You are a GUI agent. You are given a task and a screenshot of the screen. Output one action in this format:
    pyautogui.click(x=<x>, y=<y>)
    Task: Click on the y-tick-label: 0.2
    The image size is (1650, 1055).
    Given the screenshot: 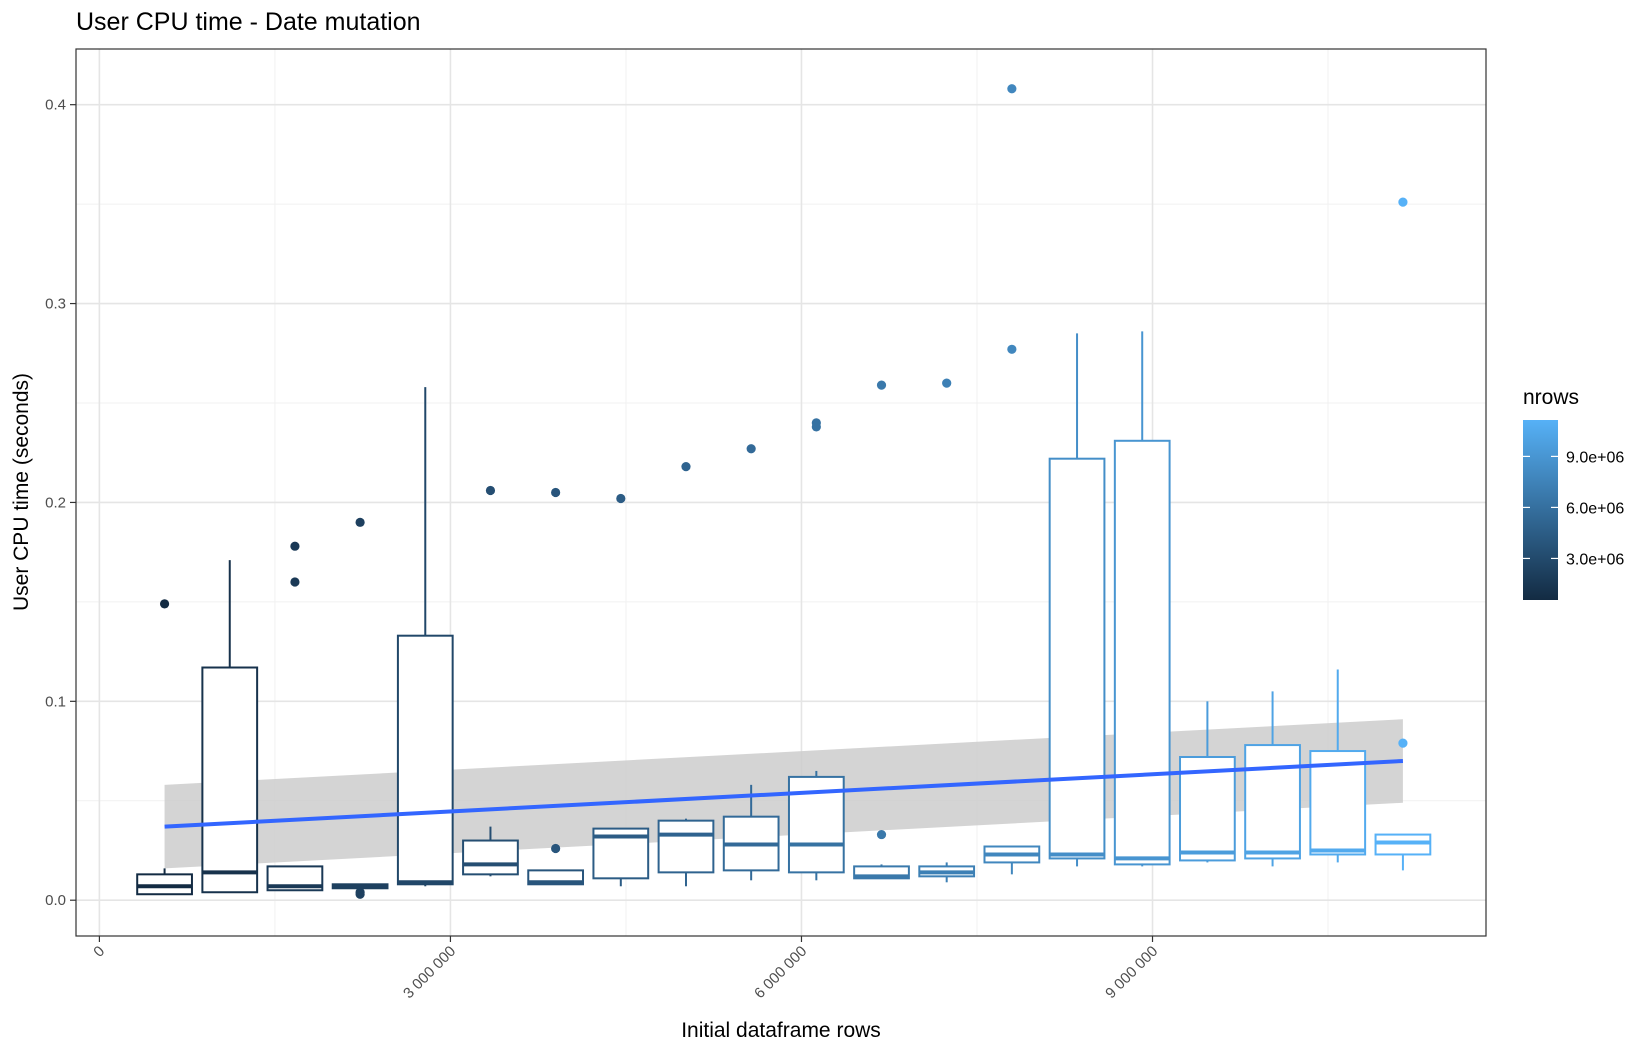 What is the action you would take?
    pyautogui.click(x=55, y=502)
    